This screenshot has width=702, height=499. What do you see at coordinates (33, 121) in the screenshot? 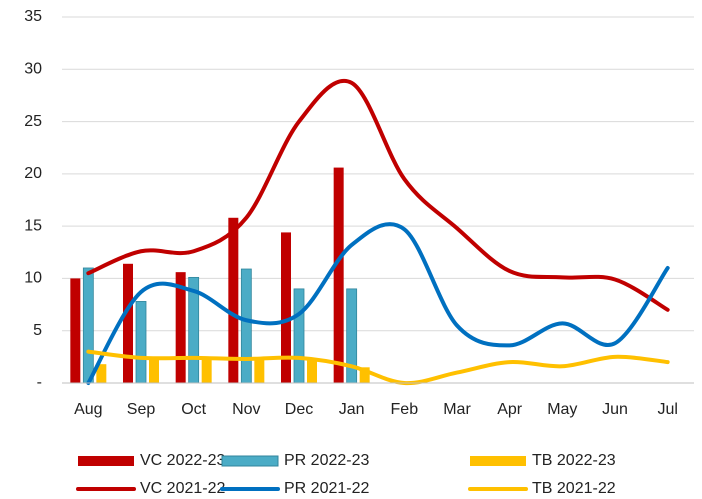
I see `y-tick-label: 25` at bounding box center [33, 121].